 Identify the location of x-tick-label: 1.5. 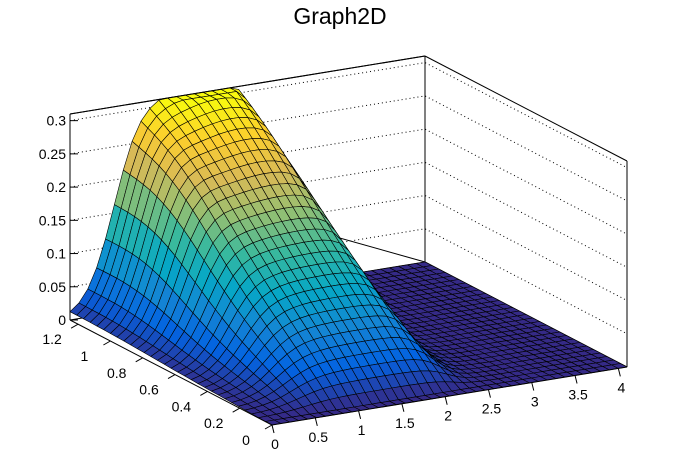
(405, 423).